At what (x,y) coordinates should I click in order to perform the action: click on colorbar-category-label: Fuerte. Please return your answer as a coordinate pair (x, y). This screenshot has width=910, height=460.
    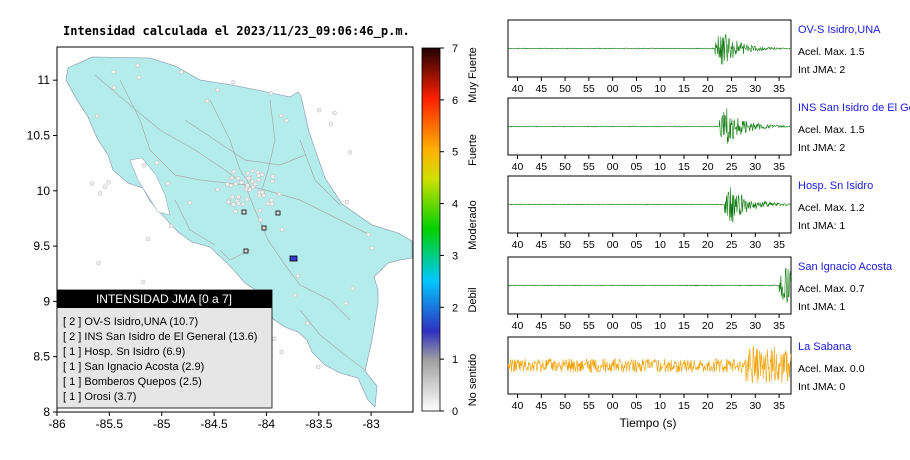
    Looking at the image, I should click on (473, 150).